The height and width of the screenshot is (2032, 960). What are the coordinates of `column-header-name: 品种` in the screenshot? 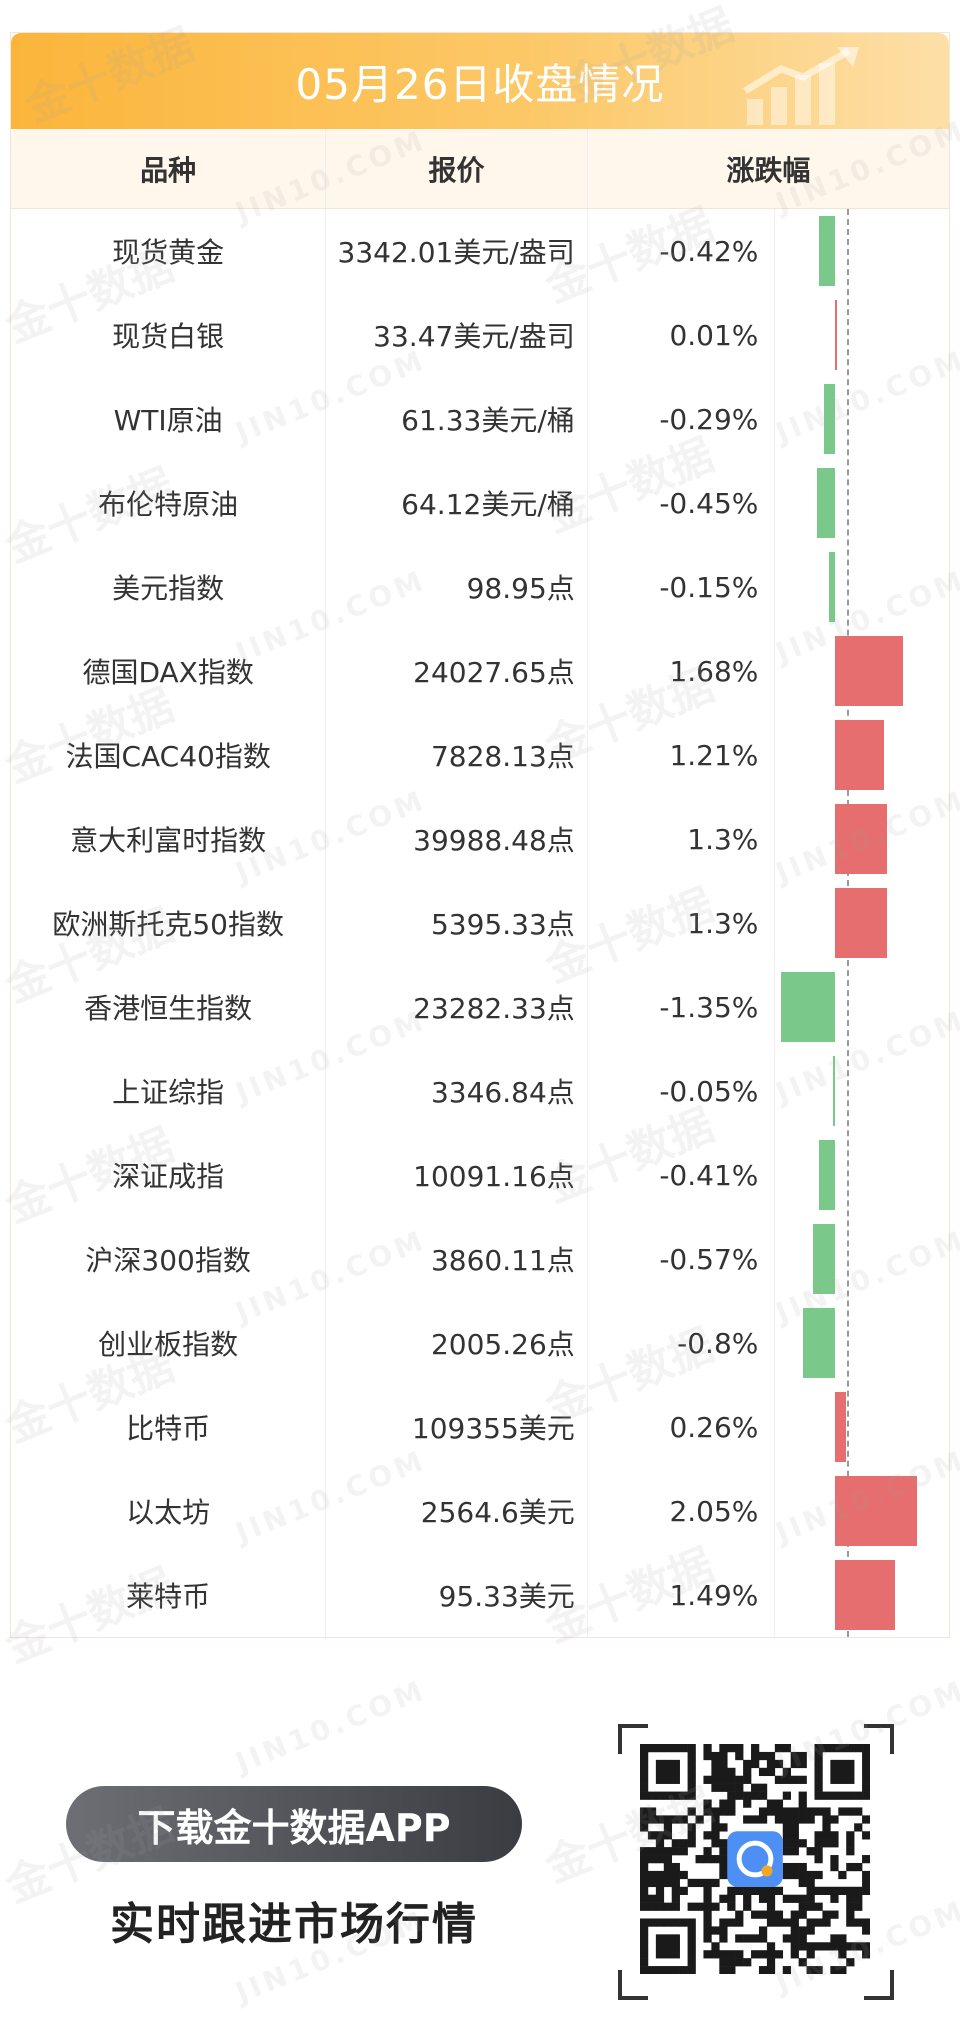 It's located at (169, 168).